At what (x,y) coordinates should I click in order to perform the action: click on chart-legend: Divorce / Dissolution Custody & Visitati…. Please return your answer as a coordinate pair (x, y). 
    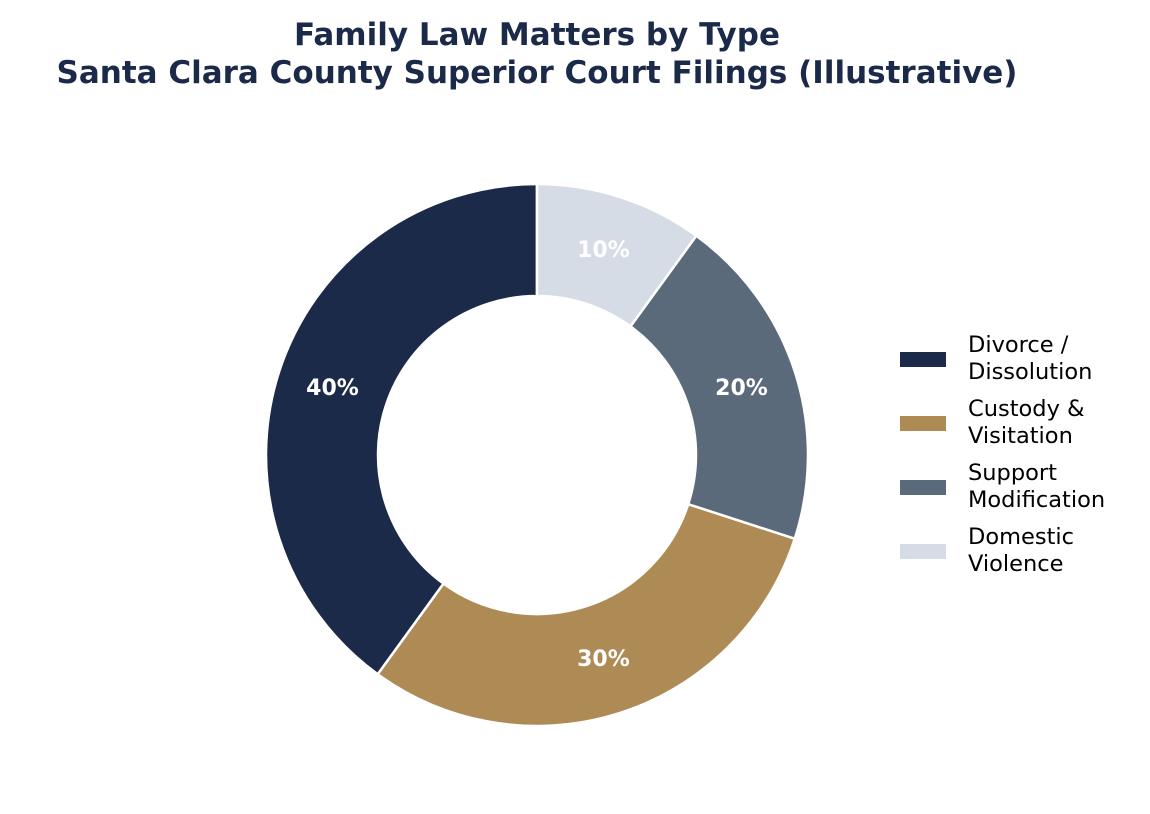
    Looking at the image, I should click on (1022, 460).